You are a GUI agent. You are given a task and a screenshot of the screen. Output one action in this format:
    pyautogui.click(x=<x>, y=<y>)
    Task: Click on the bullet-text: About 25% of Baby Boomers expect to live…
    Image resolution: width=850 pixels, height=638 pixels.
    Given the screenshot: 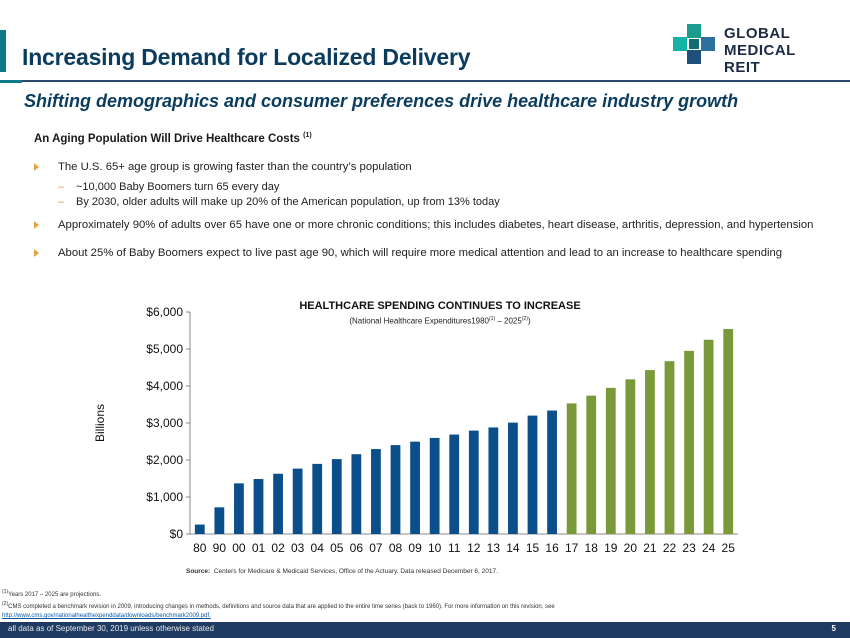 What is the action you would take?
    pyautogui.click(x=420, y=253)
    